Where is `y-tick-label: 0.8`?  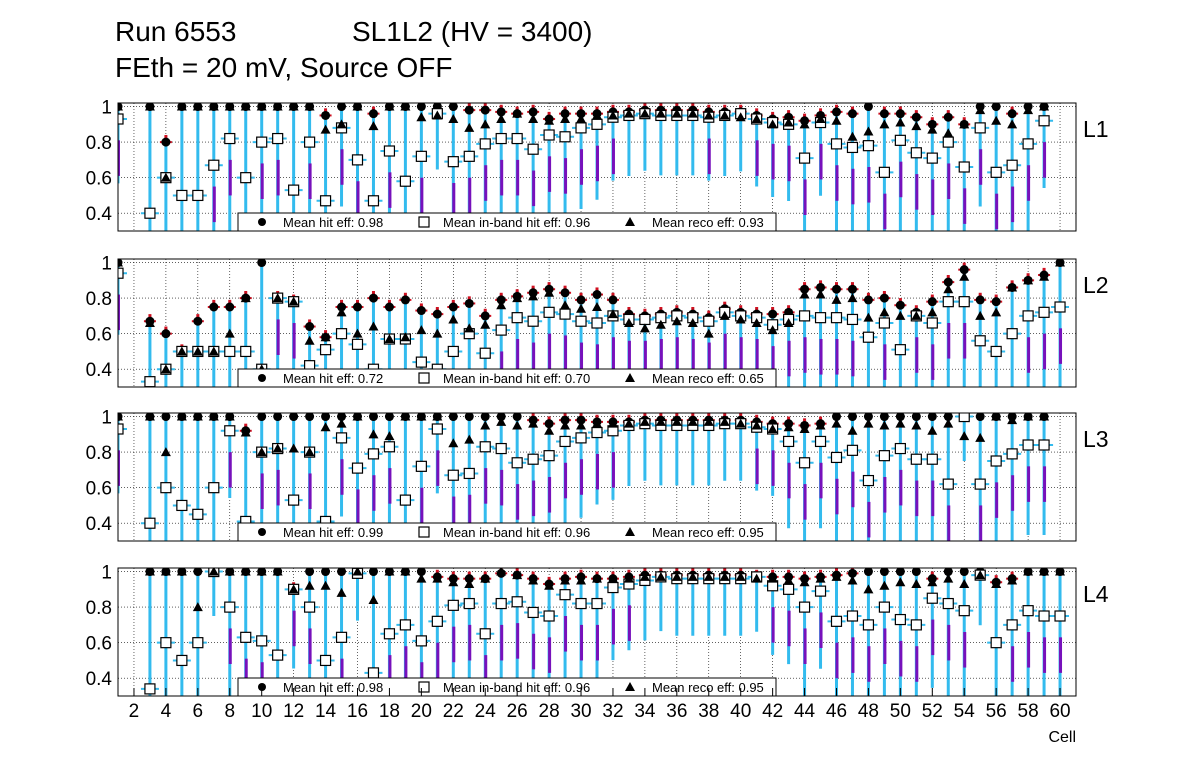
y-tick-label: 0.8 is located at coordinates (99, 608).